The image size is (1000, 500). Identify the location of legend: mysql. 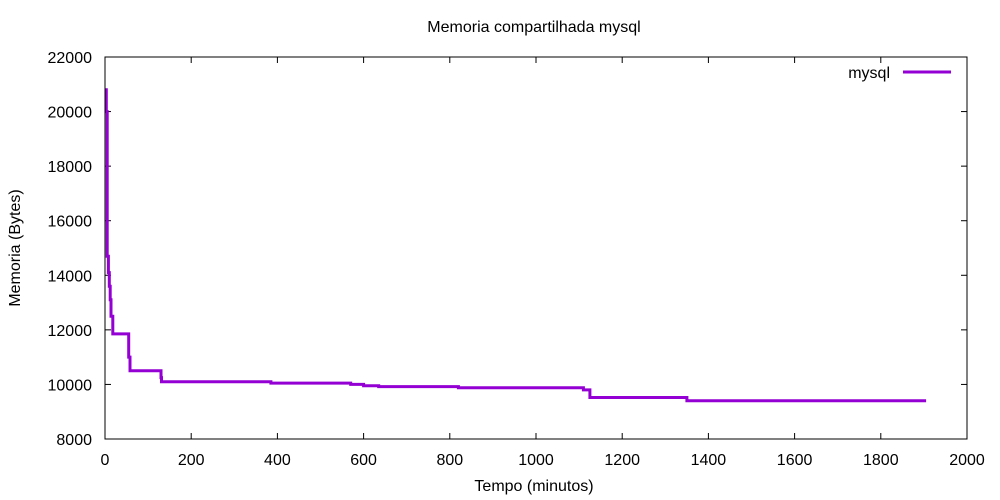
(899, 73).